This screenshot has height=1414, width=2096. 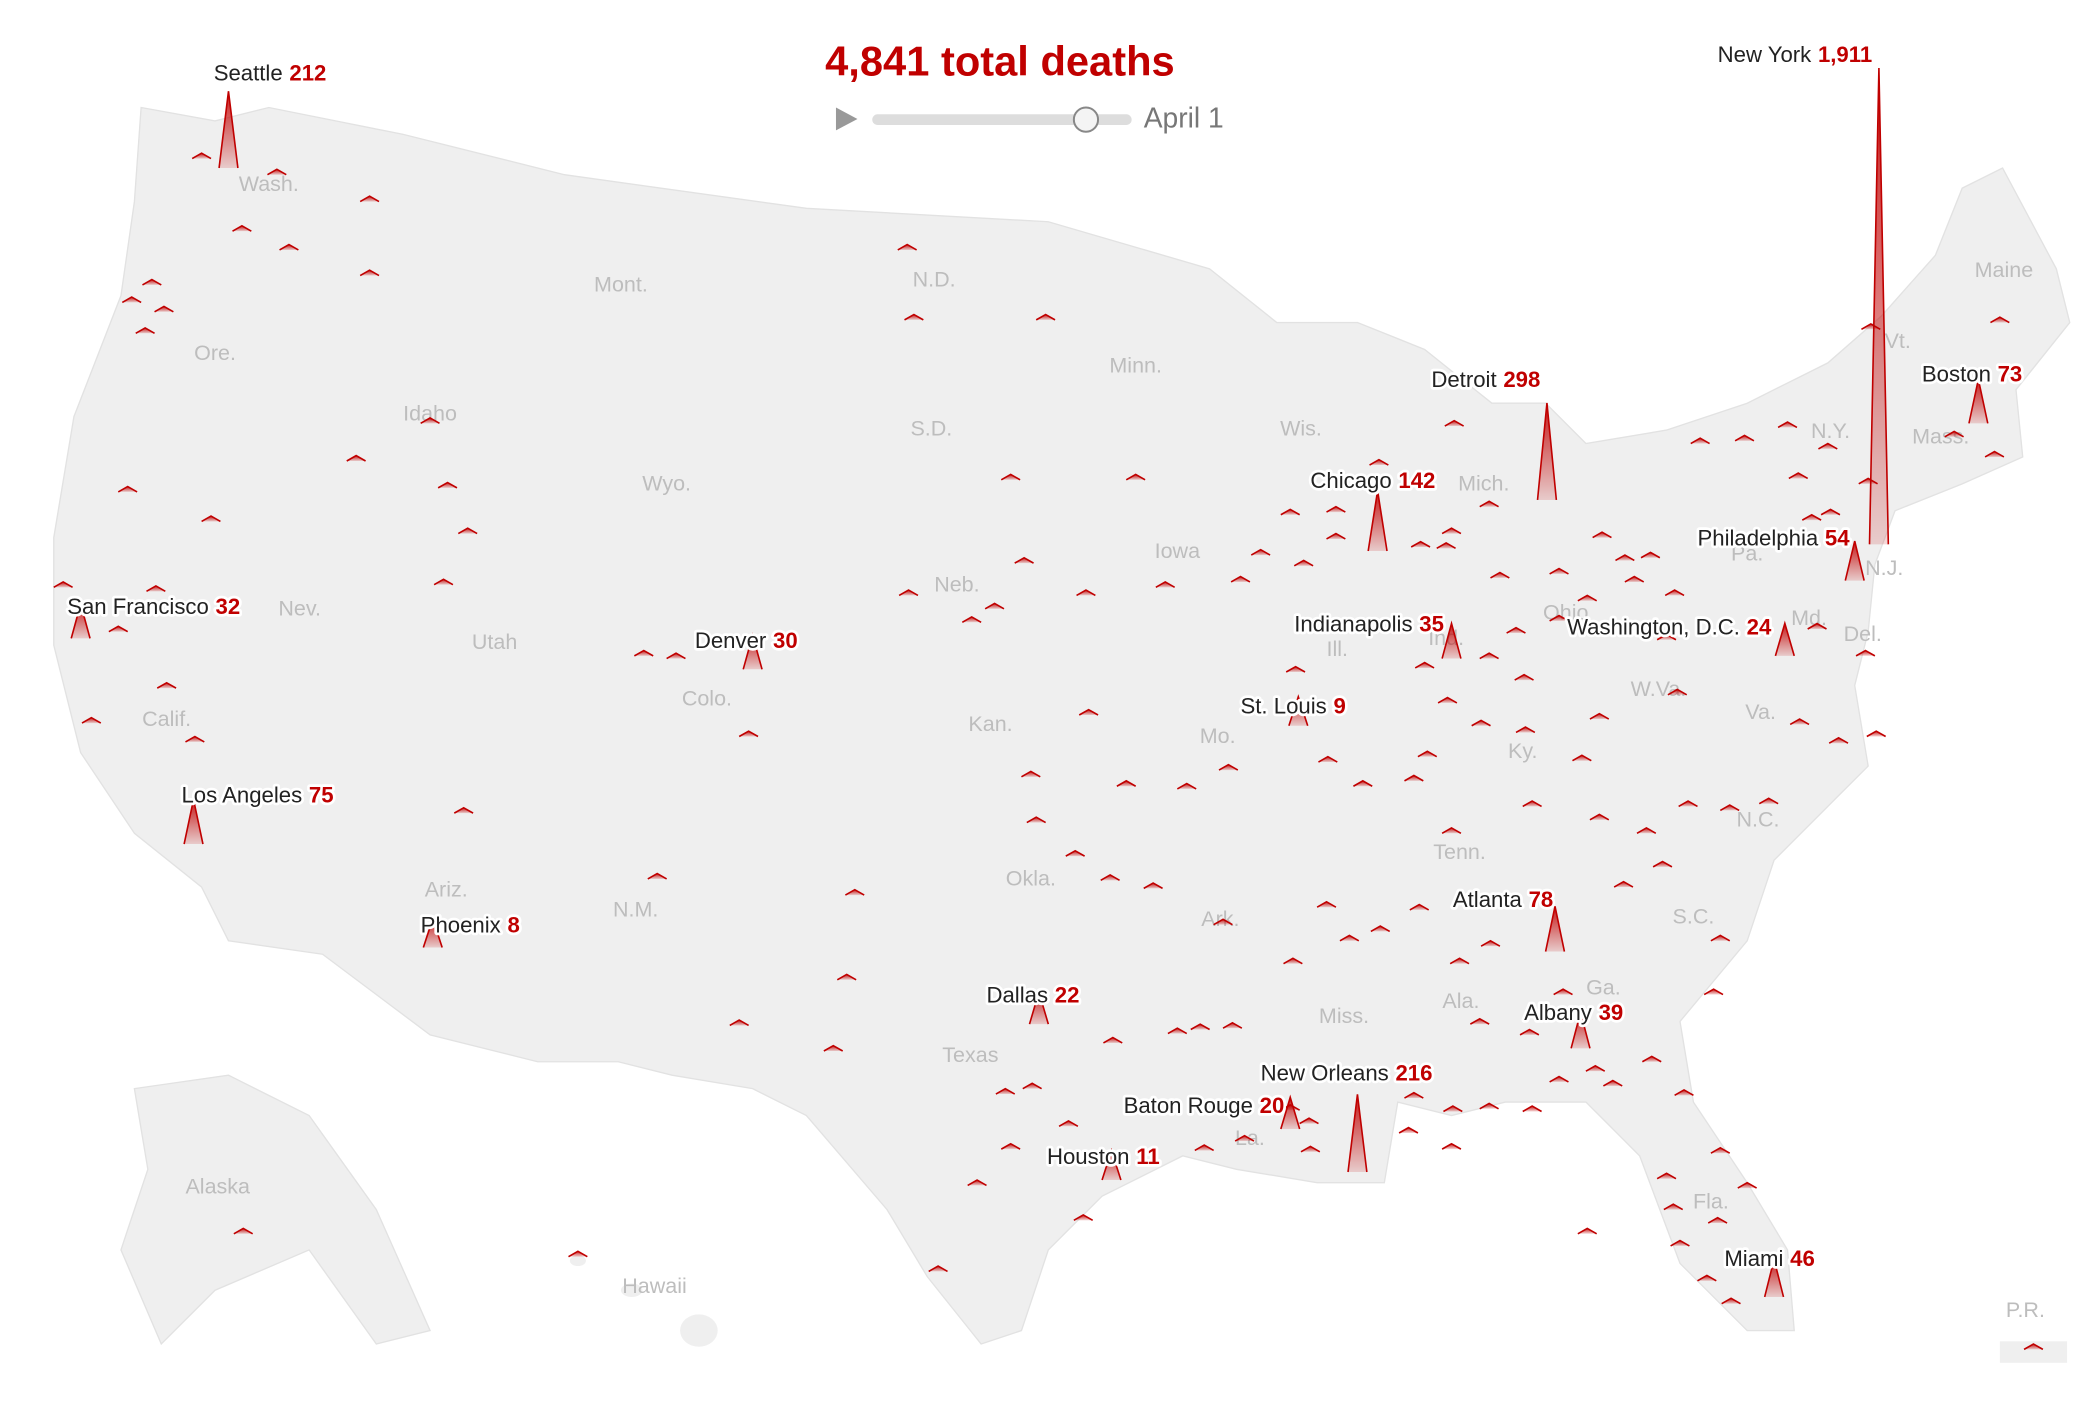 What do you see at coordinates (1002, 119) in the screenshot?
I see `slider-track` at bounding box center [1002, 119].